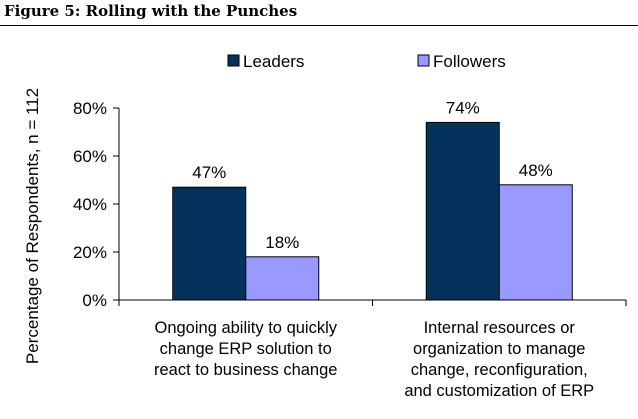 The width and height of the screenshot is (638, 419). What do you see at coordinates (319, 25) in the screenshot?
I see `title-rule` at bounding box center [319, 25].